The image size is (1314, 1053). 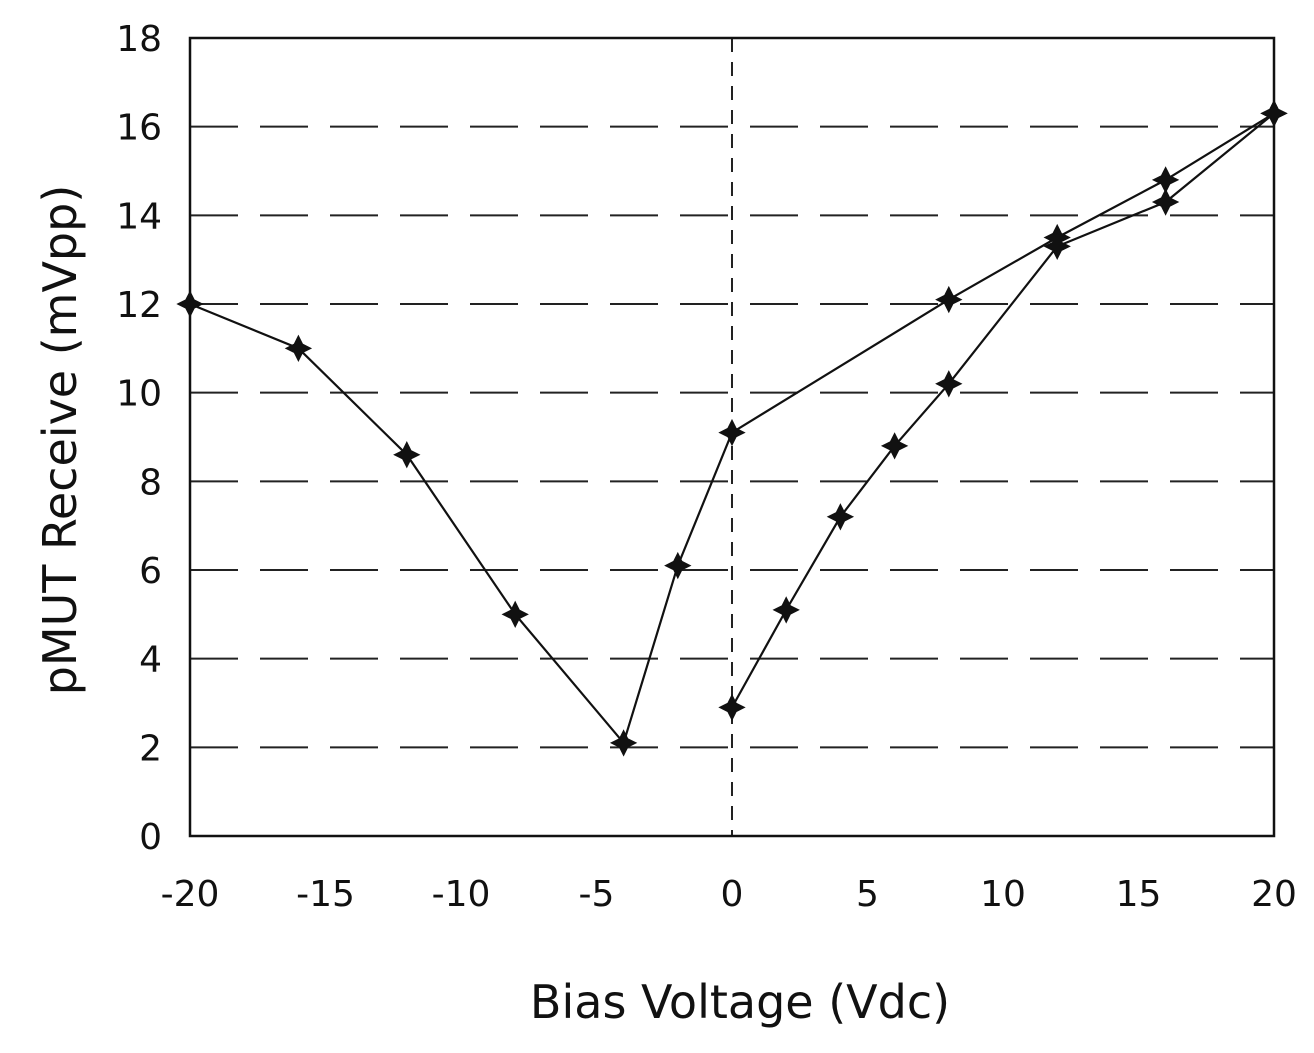 What do you see at coordinates (867, 894) in the screenshot?
I see `x-tick-label: 5` at bounding box center [867, 894].